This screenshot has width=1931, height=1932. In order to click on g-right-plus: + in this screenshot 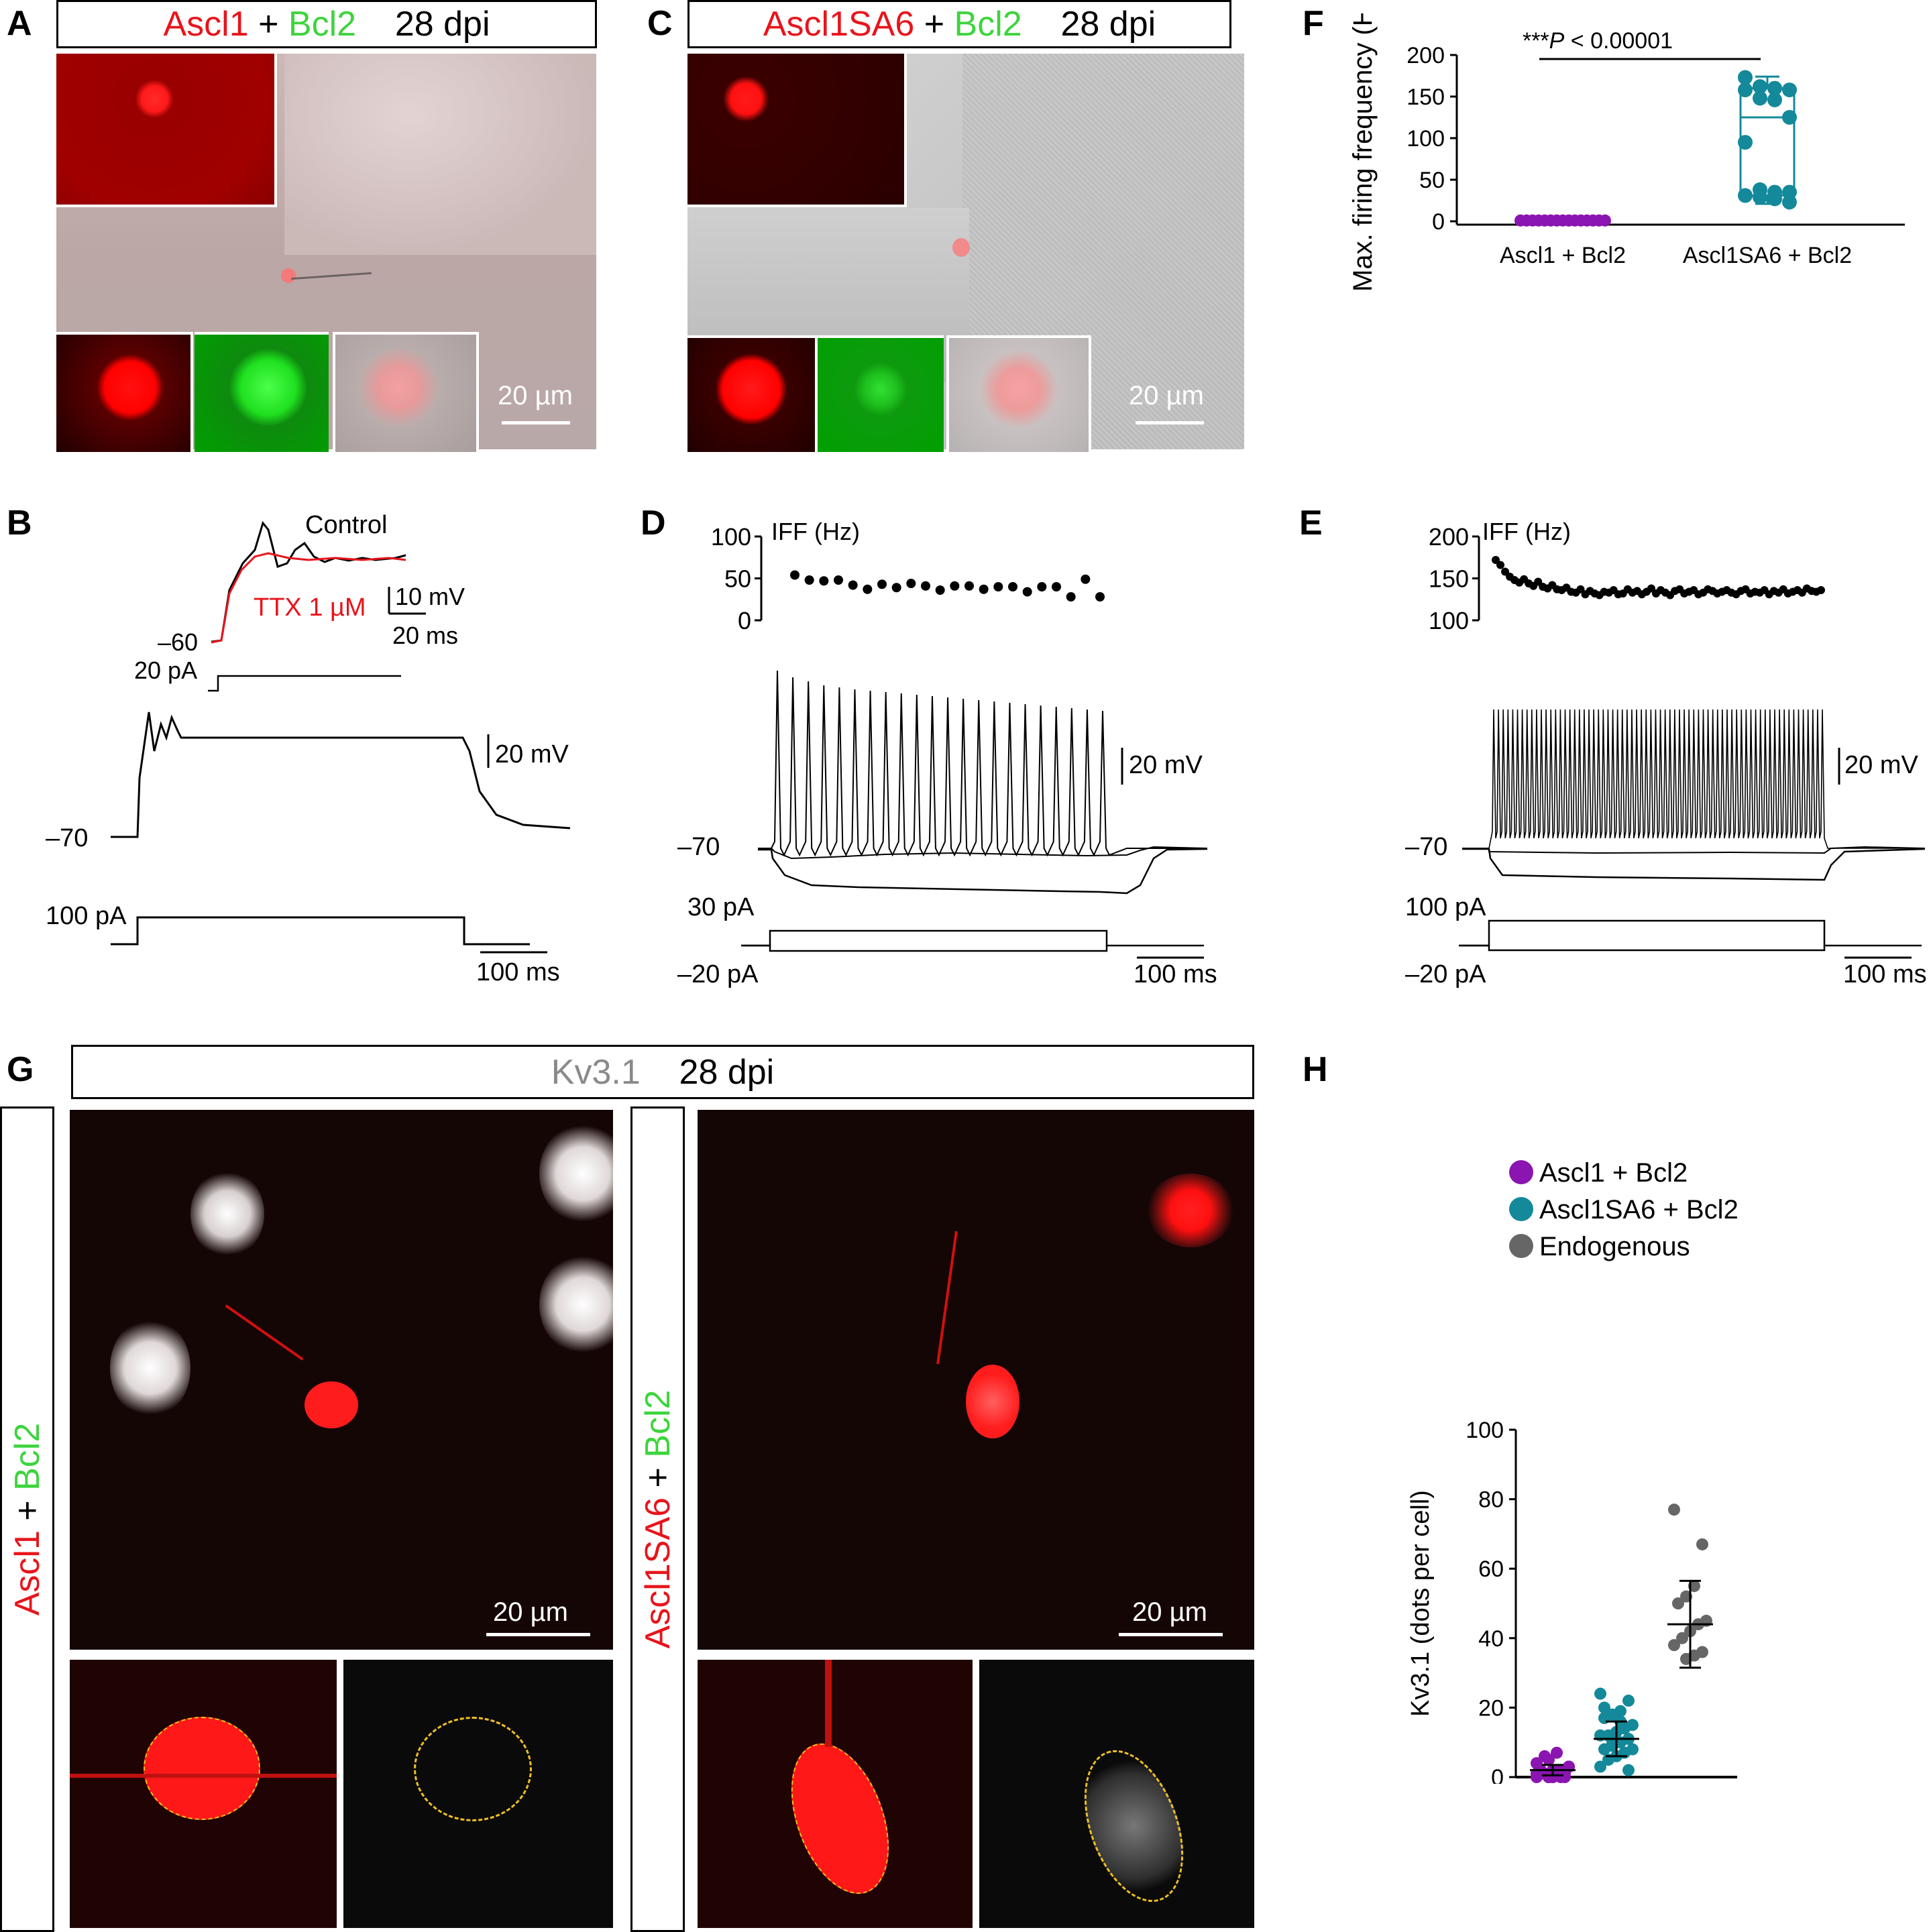, I will do `click(657, 1477)`.